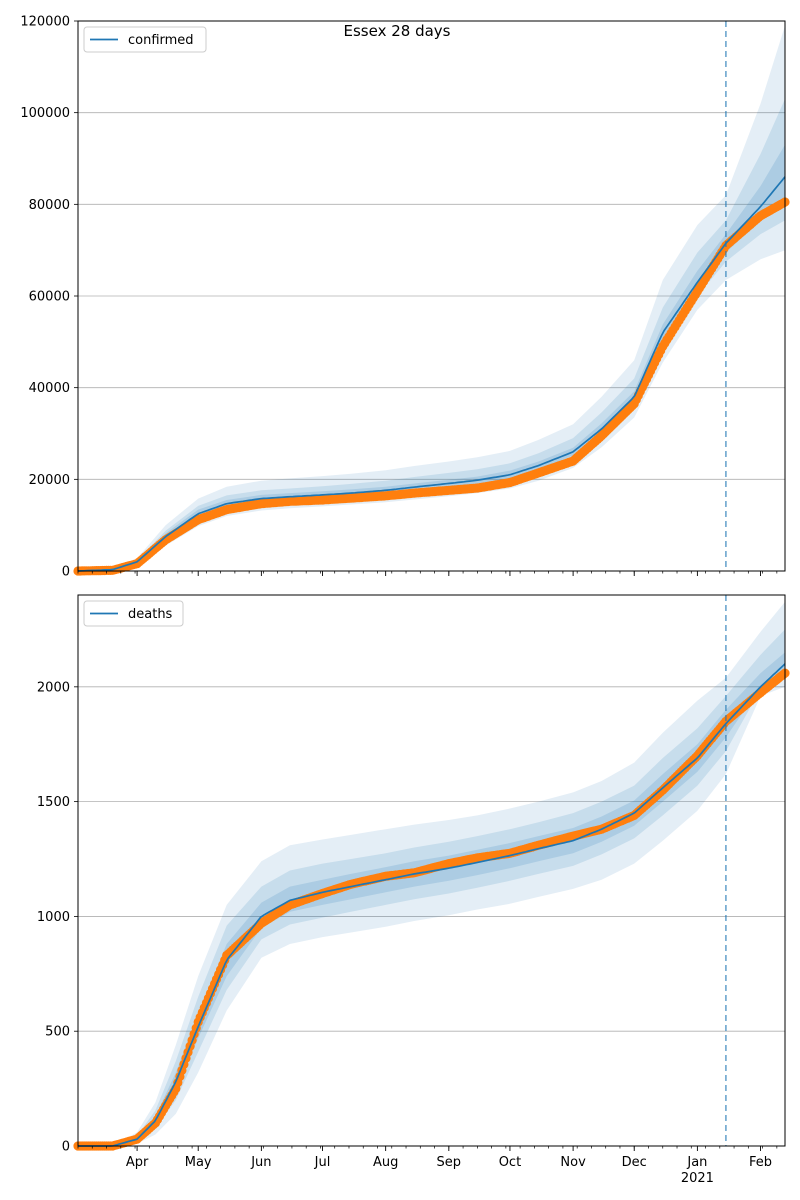  I want to click on chart-title: Essex 28 days, so click(397, 31).